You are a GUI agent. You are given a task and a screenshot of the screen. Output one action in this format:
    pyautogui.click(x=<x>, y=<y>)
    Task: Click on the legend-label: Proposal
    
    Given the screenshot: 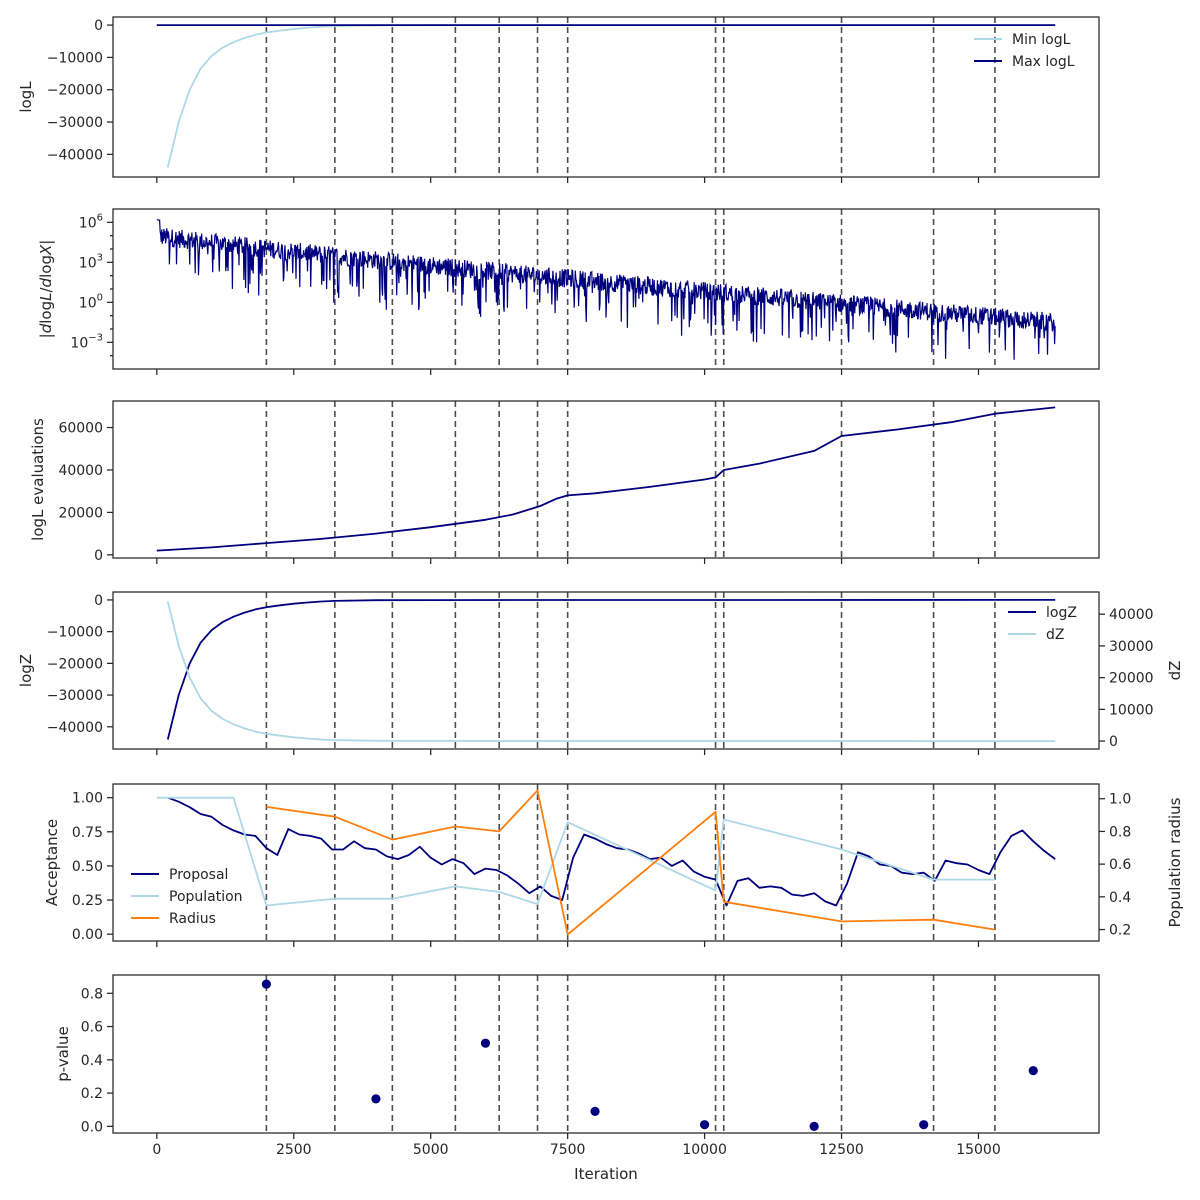 What is the action you would take?
    pyautogui.click(x=198, y=875)
    